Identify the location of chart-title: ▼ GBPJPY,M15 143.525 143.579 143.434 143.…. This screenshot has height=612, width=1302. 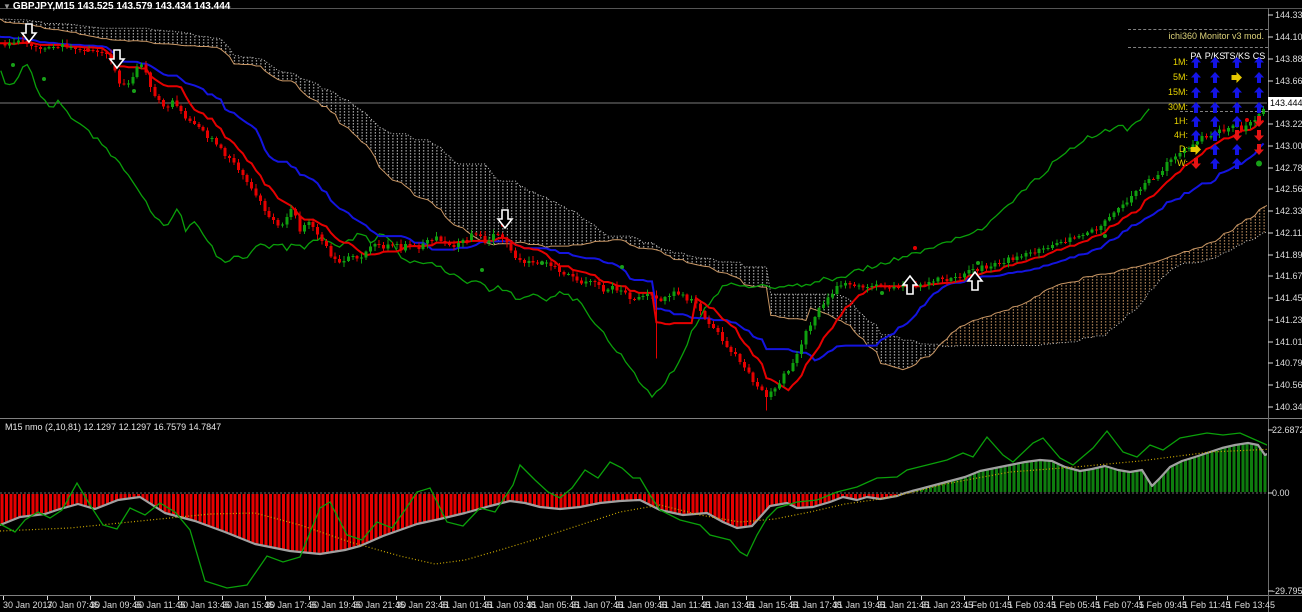
(116, 6).